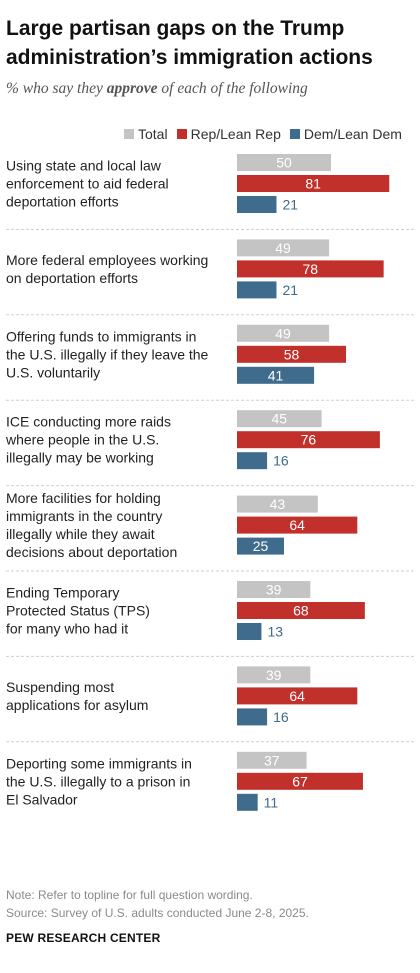  I want to click on subtitle-emphasis: approve, so click(132, 88).